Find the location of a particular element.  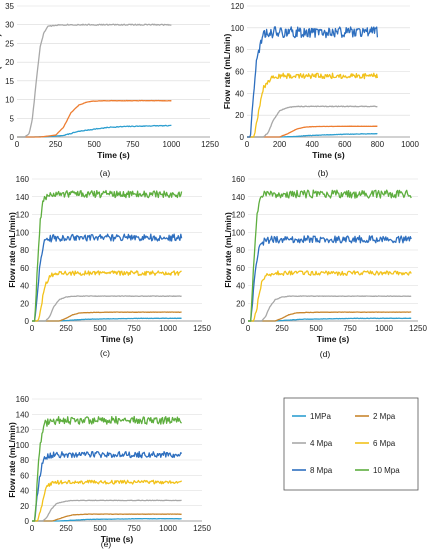

legend-label-1: 2 Mpa is located at coordinates (384, 416).